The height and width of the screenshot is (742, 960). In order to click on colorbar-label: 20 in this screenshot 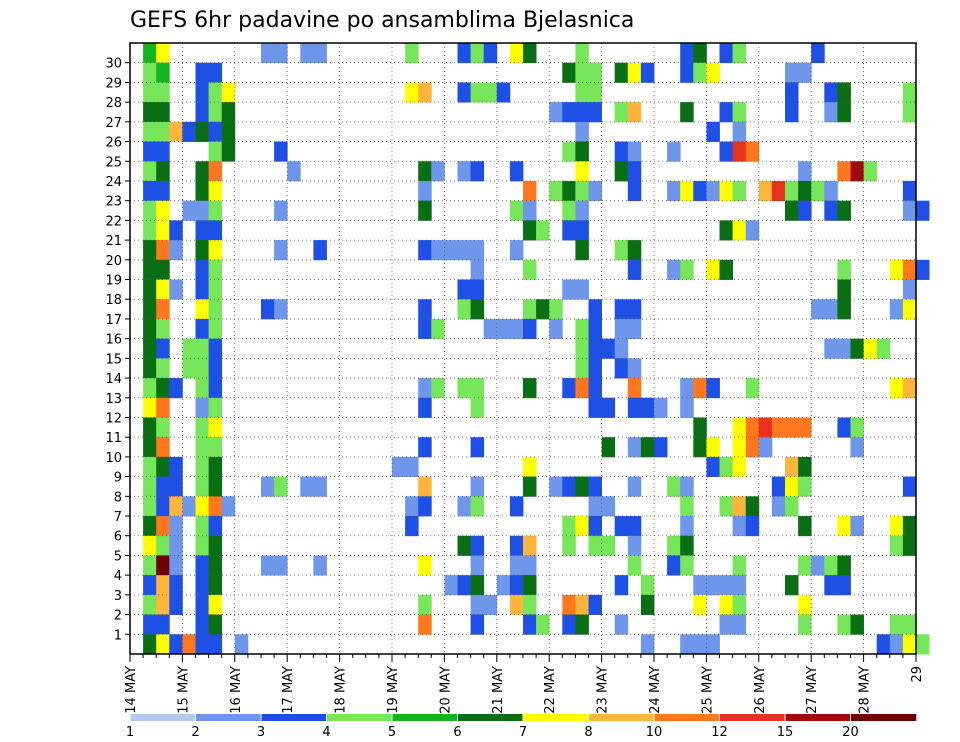, I will do `click(850, 732)`.